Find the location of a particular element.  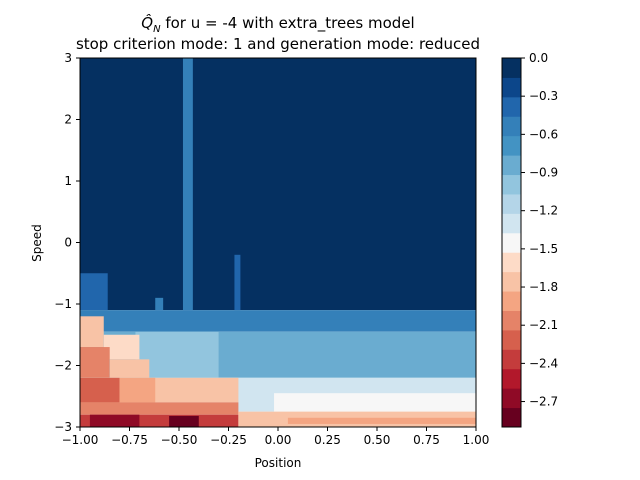

y-tick-label: 3 is located at coordinates (68, 58).